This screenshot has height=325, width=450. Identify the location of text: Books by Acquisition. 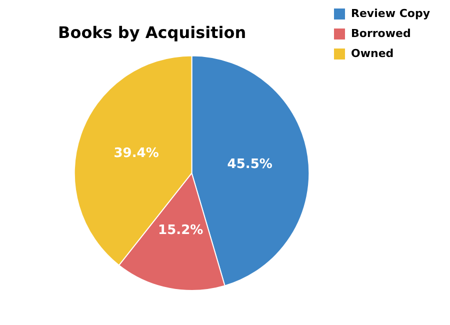
(152, 32).